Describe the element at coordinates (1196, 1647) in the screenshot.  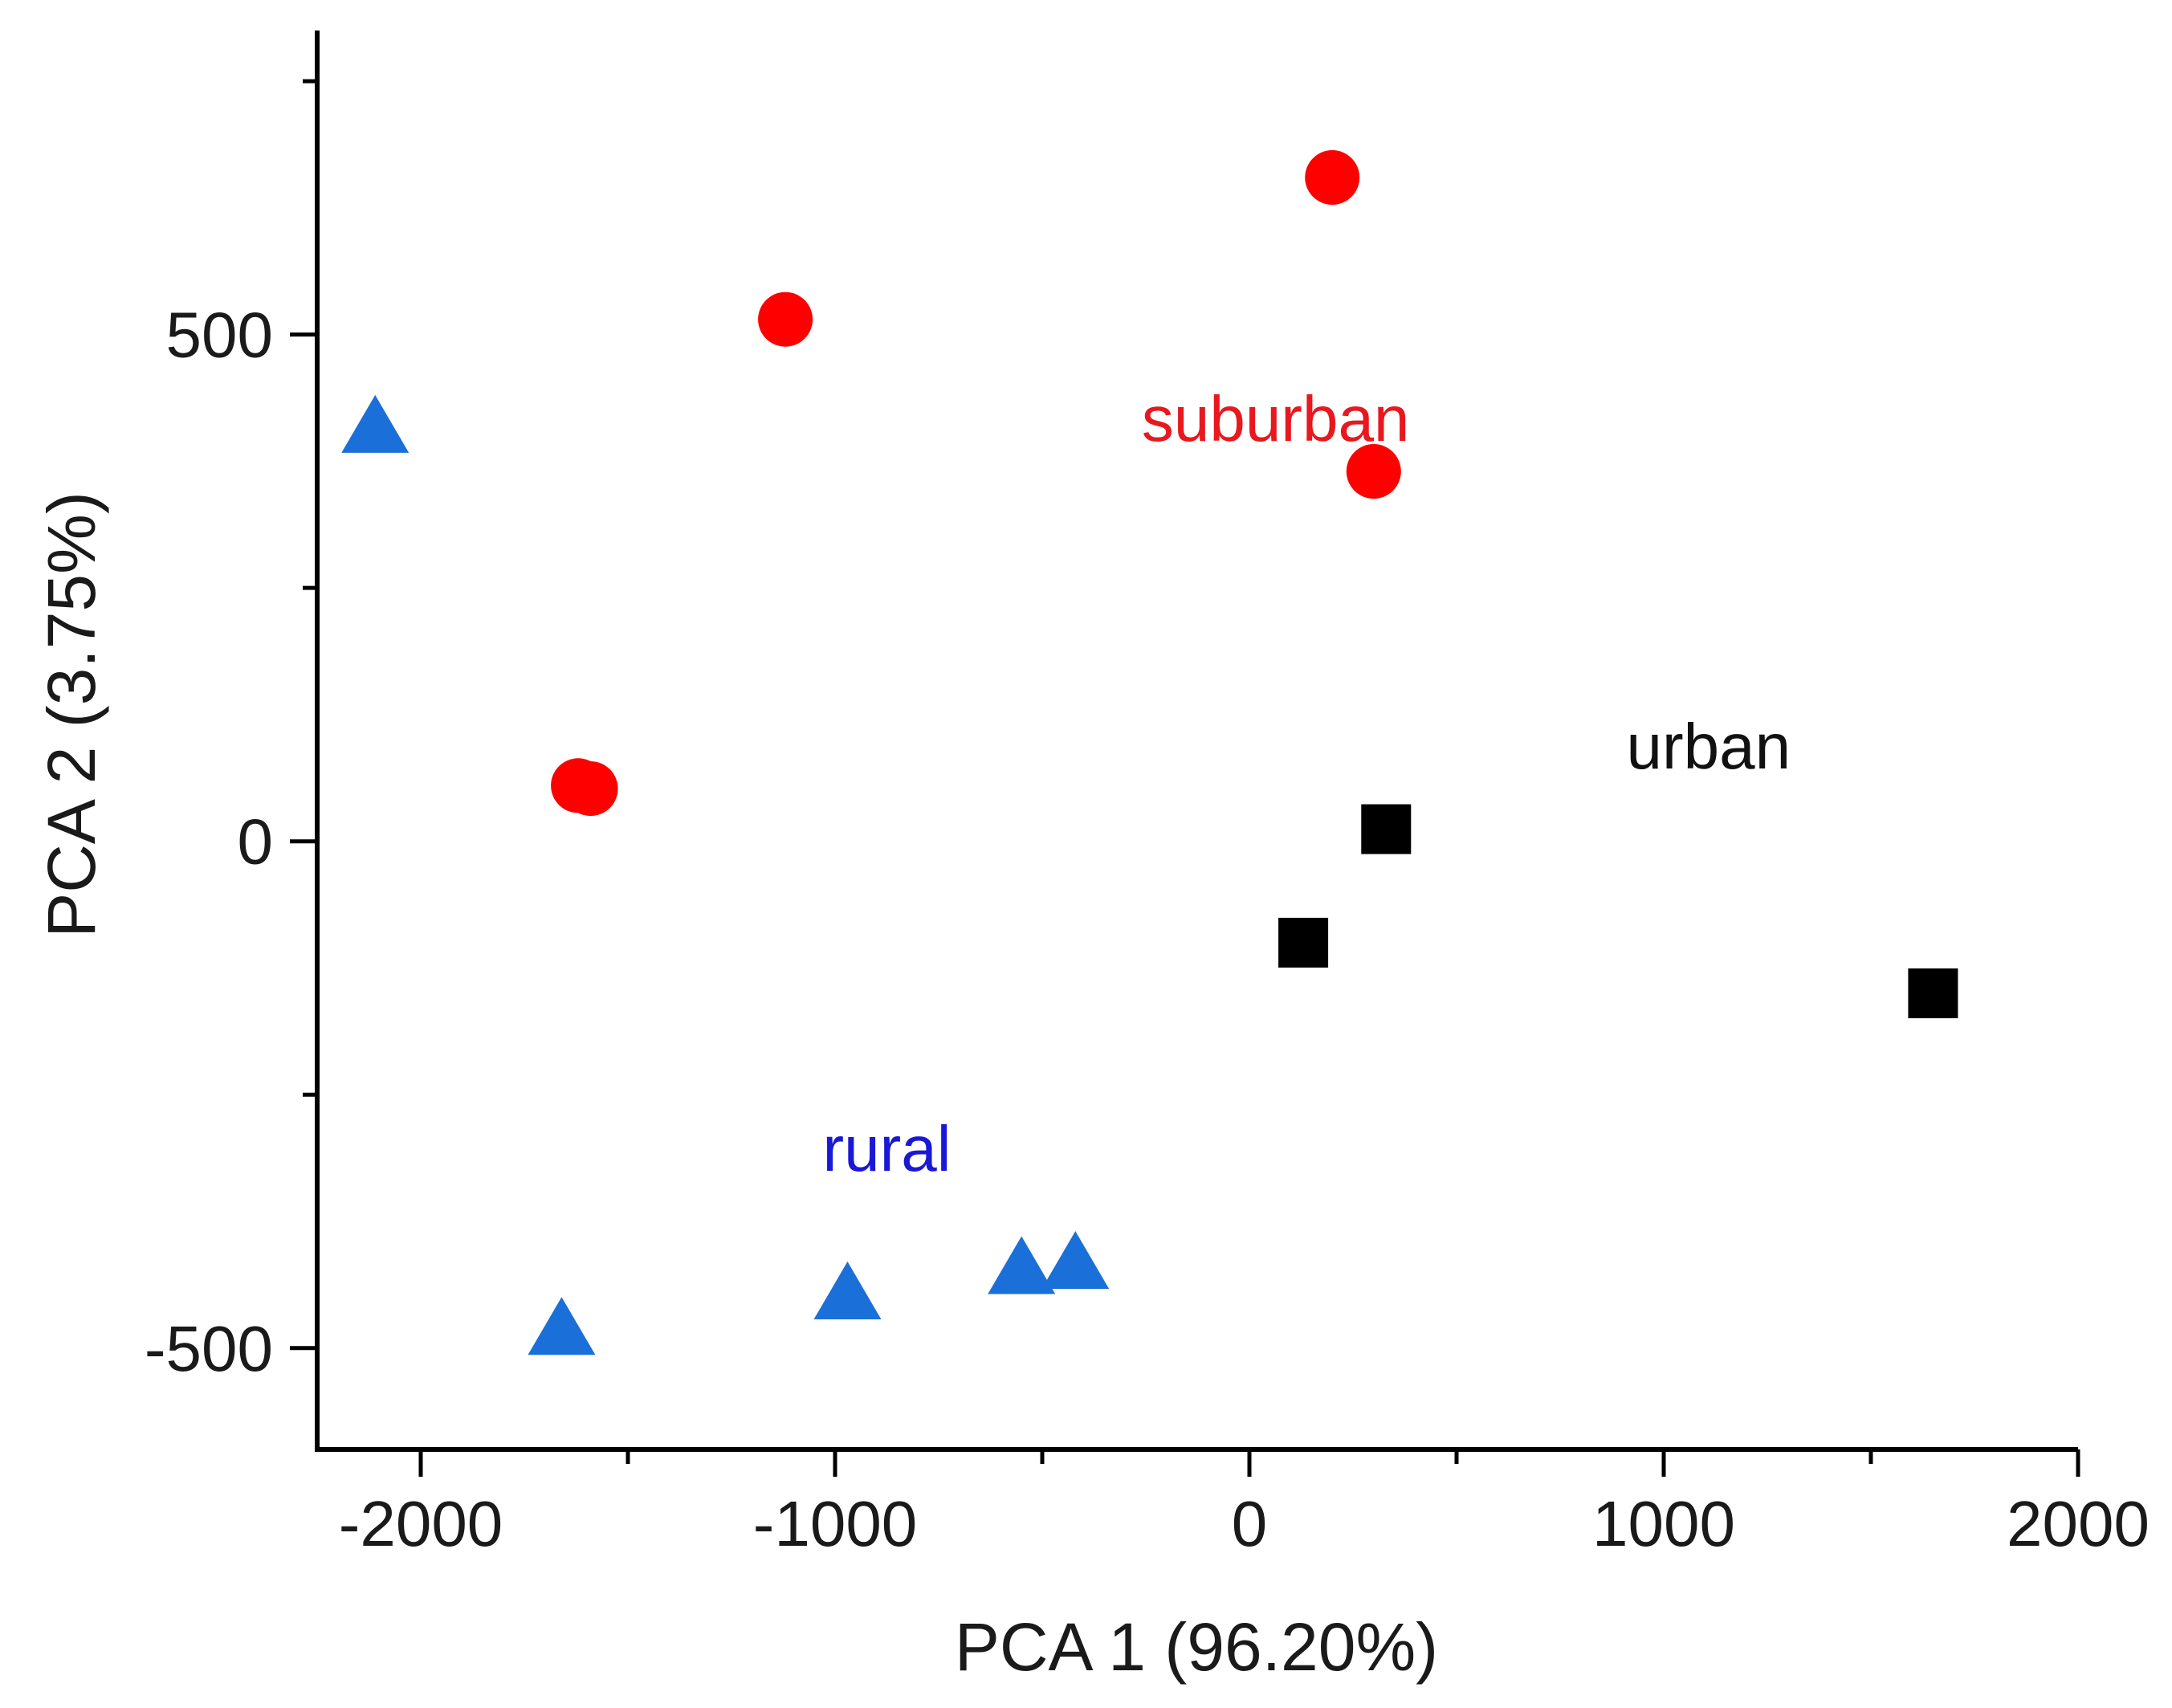
I see `x-axis-title: PCA 1 (96.20%)` at that location.